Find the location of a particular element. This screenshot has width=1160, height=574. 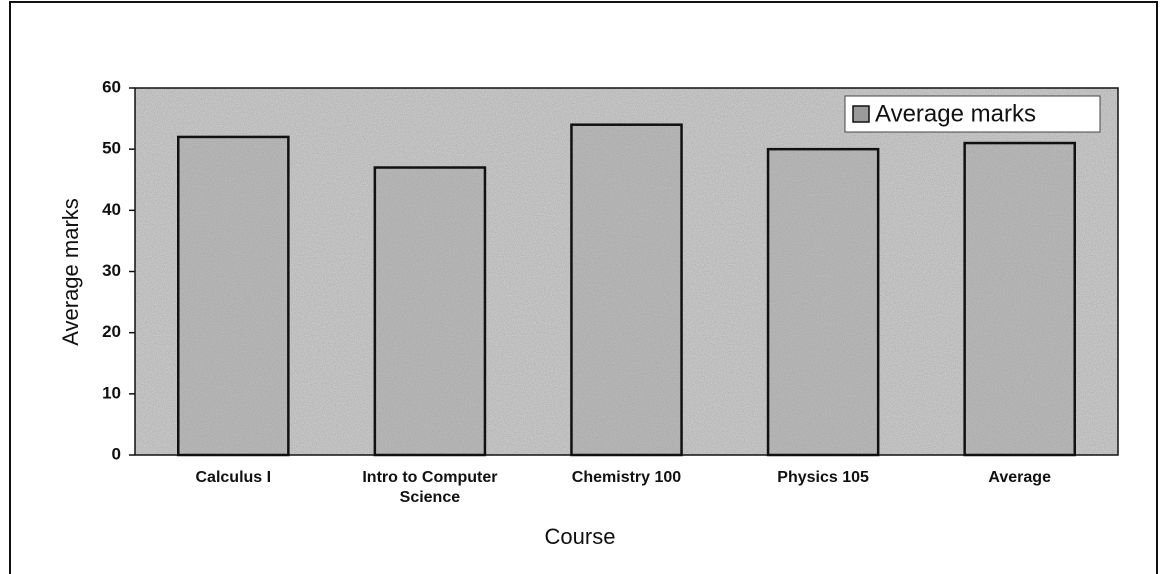

legend-swatch is located at coordinates (861, 114).